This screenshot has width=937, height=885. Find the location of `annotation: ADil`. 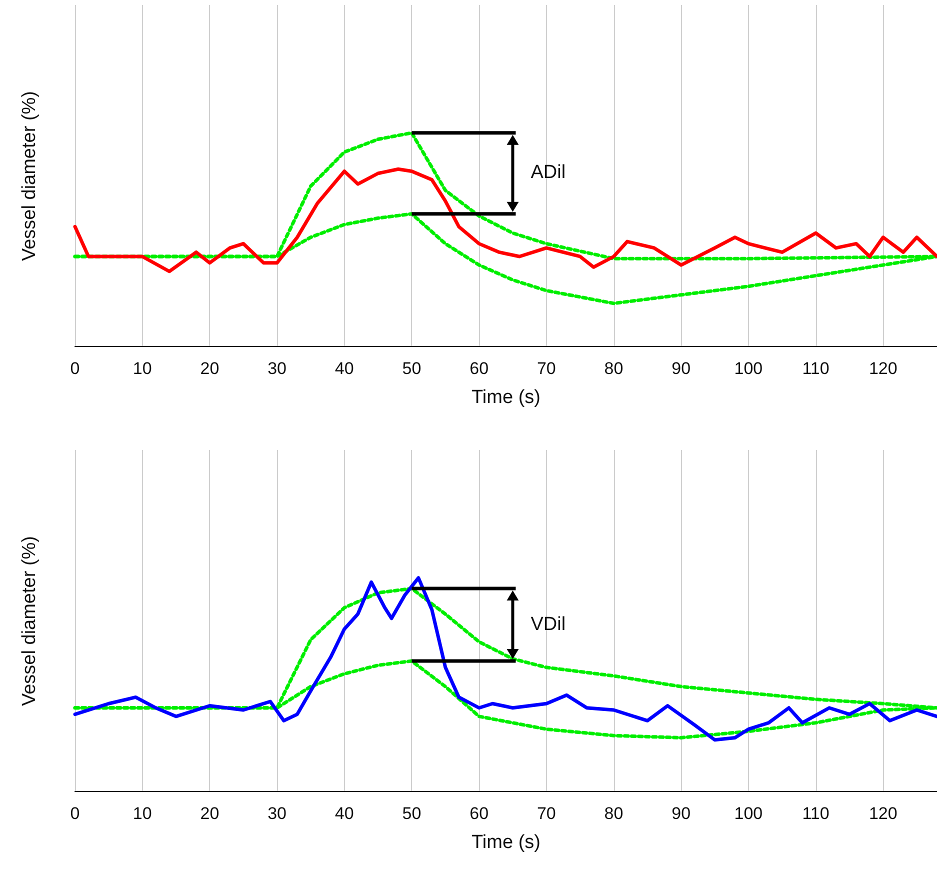

annotation: ADil is located at coordinates (548, 173).